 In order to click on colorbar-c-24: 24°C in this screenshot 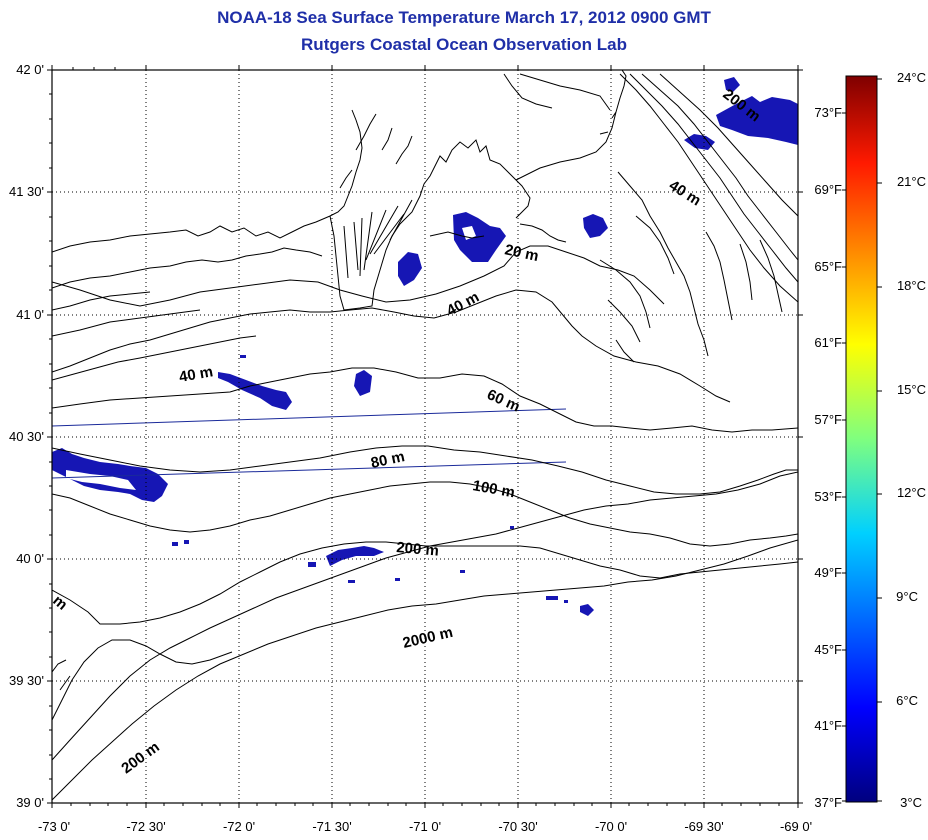, I will do `click(911, 77)`.